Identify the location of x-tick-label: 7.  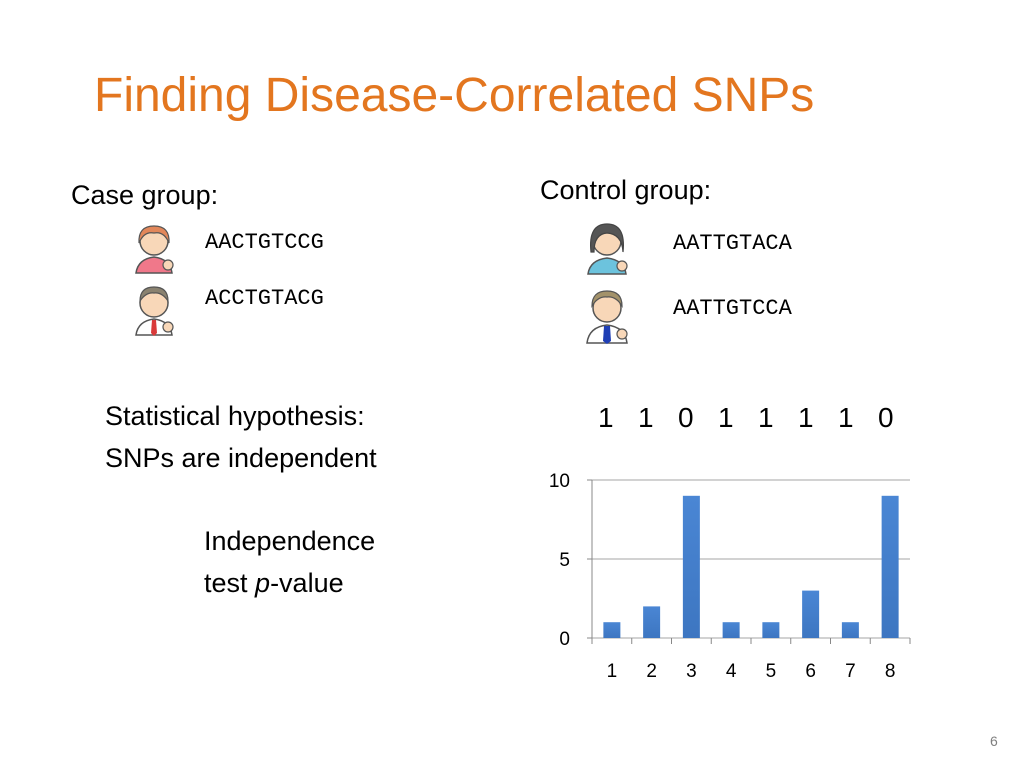
(850, 671).